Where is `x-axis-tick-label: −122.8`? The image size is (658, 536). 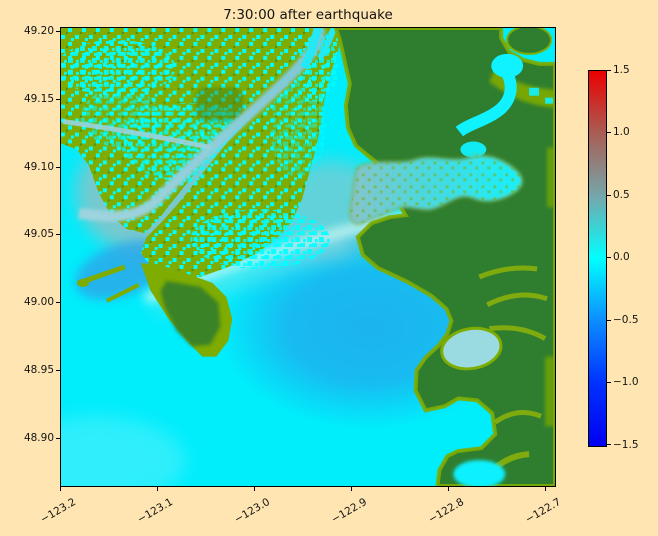 x-axis-tick-label: −122.8 is located at coordinates (446, 511).